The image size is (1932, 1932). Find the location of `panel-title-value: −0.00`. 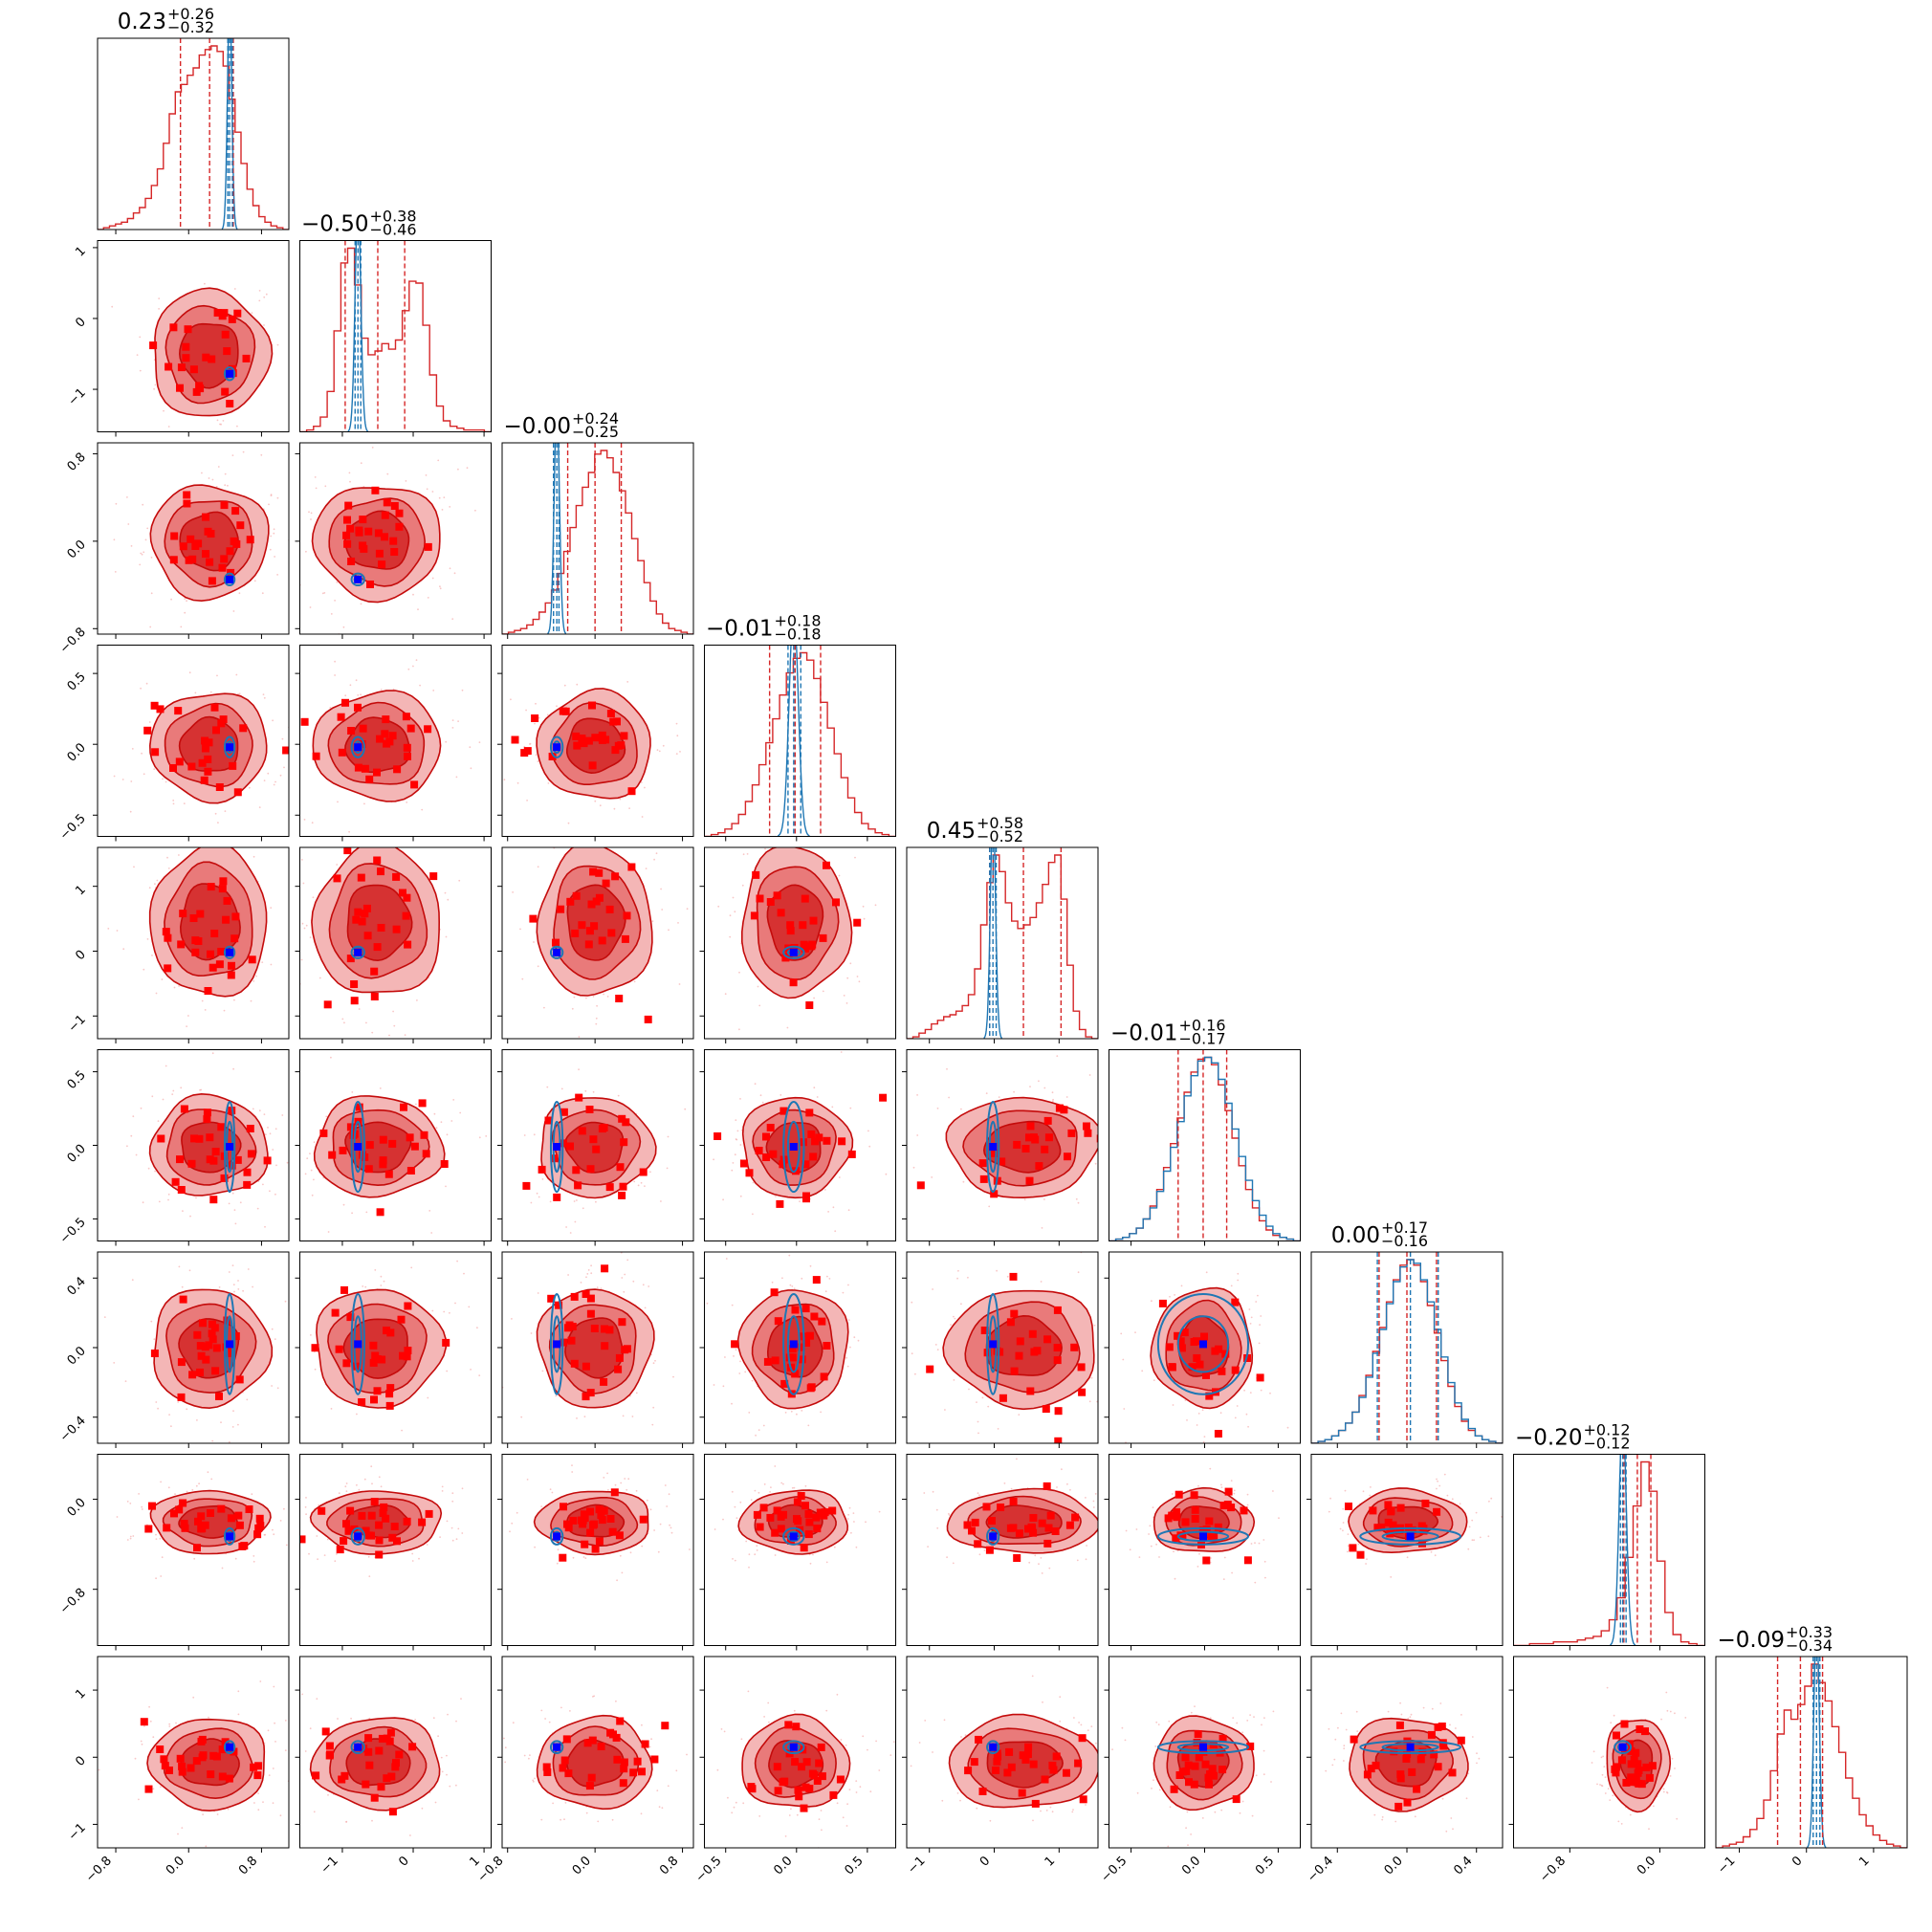

panel-title-value: −0.00 is located at coordinates (537, 426).